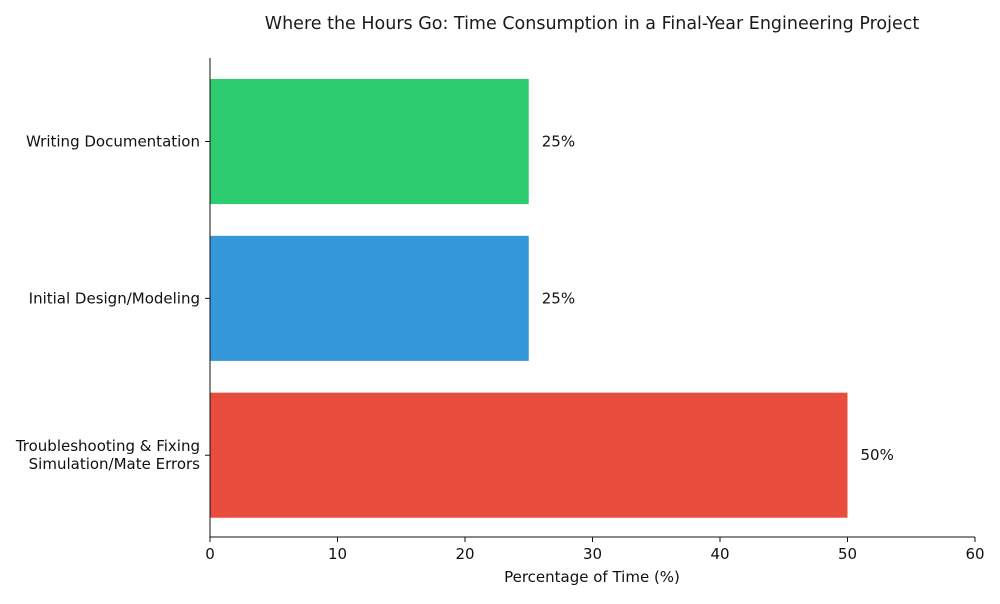  What do you see at coordinates (592, 577) in the screenshot?
I see `x-axis-title: Percentage of Time (%)` at bounding box center [592, 577].